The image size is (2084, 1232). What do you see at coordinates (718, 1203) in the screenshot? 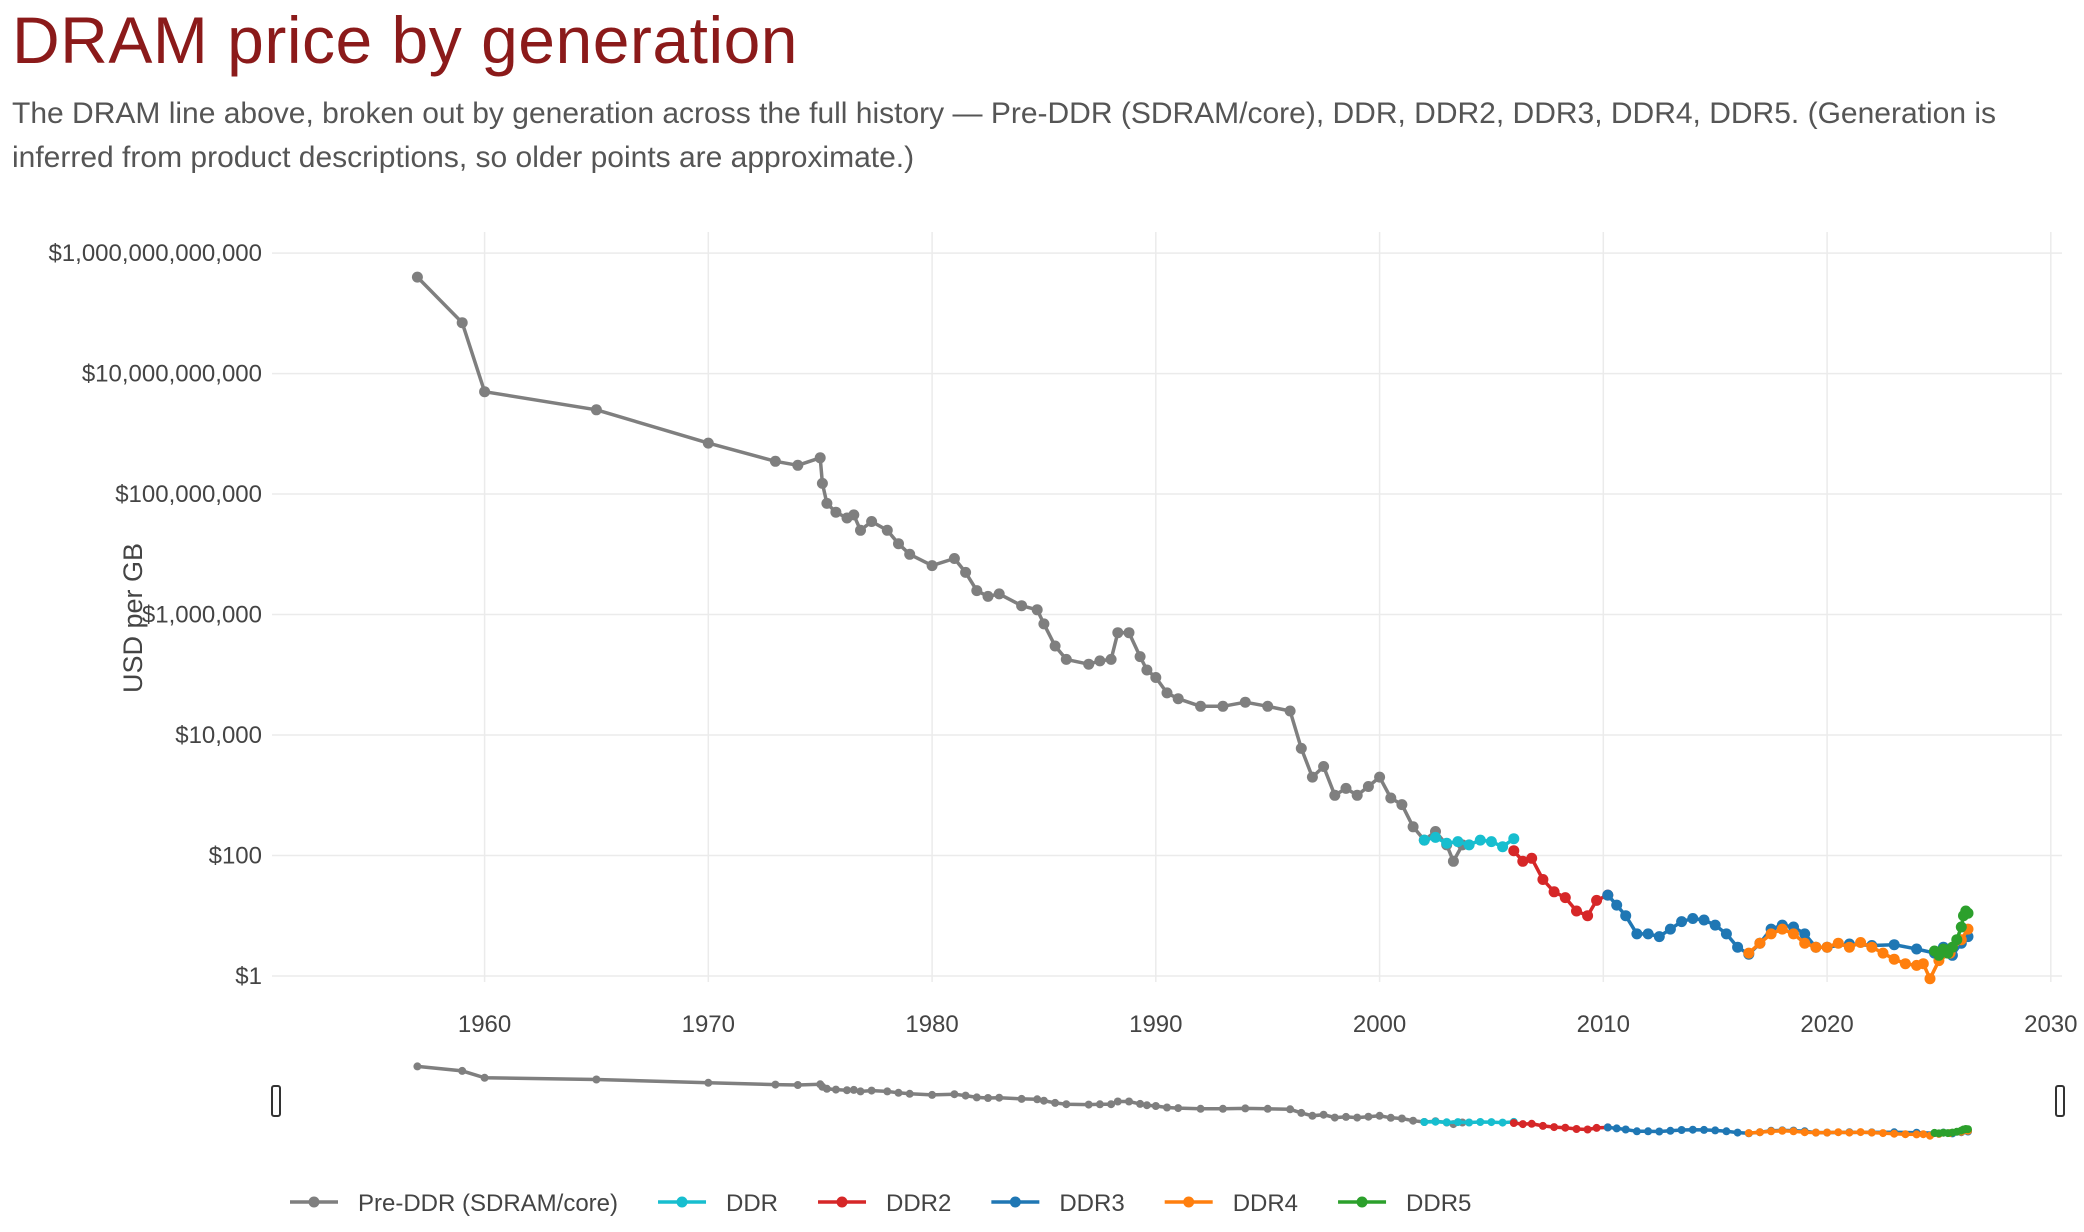
I see `legend-item-ddr: DDR` at bounding box center [718, 1203].